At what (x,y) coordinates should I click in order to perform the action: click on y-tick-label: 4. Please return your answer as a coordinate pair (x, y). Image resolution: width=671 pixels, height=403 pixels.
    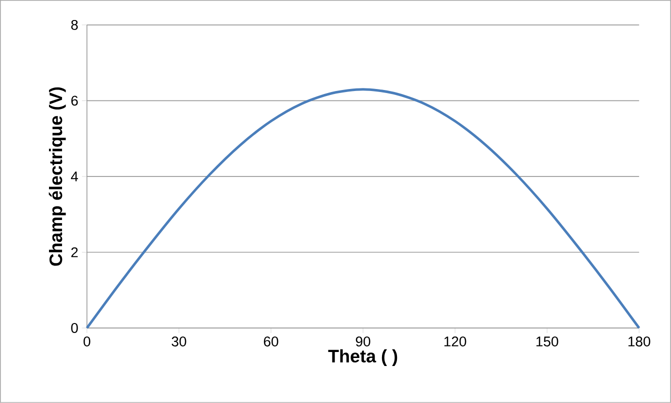
    Looking at the image, I should click on (74, 177).